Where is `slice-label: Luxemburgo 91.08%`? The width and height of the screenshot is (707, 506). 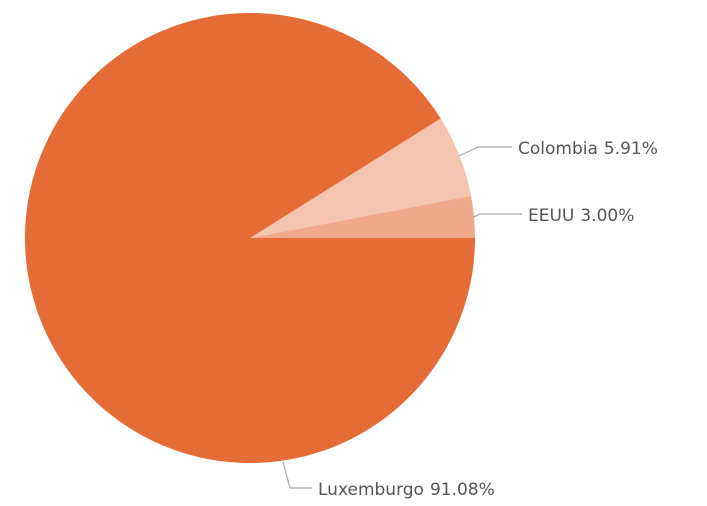 slice-label: Luxemburgo 91.08% is located at coordinates (406, 490).